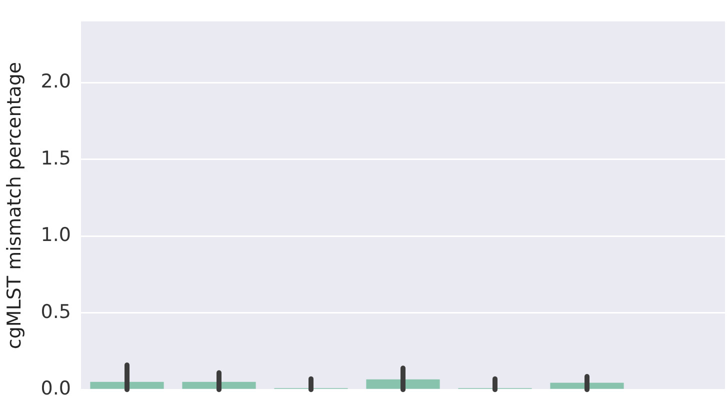 The width and height of the screenshot is (727, 411). Describe the element at coordinates (56, 235) in the screenshot. I see `y-tick-label: 1.0` at that location.